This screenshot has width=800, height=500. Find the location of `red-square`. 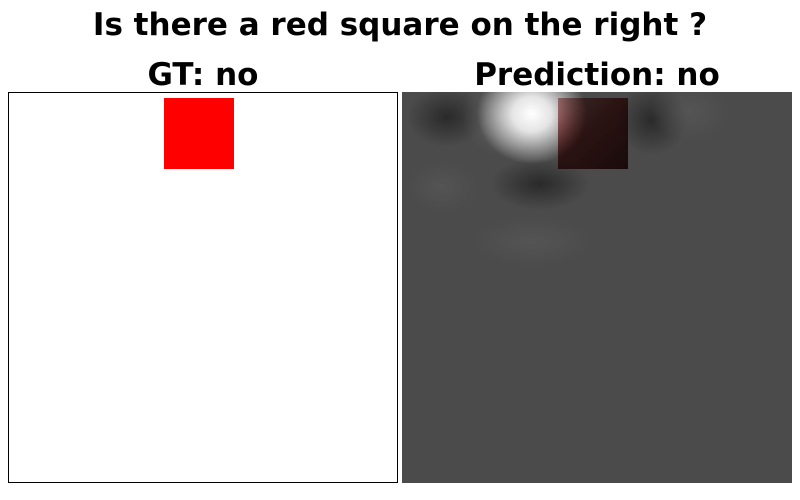

red-square is located at coordinates (199, 133).